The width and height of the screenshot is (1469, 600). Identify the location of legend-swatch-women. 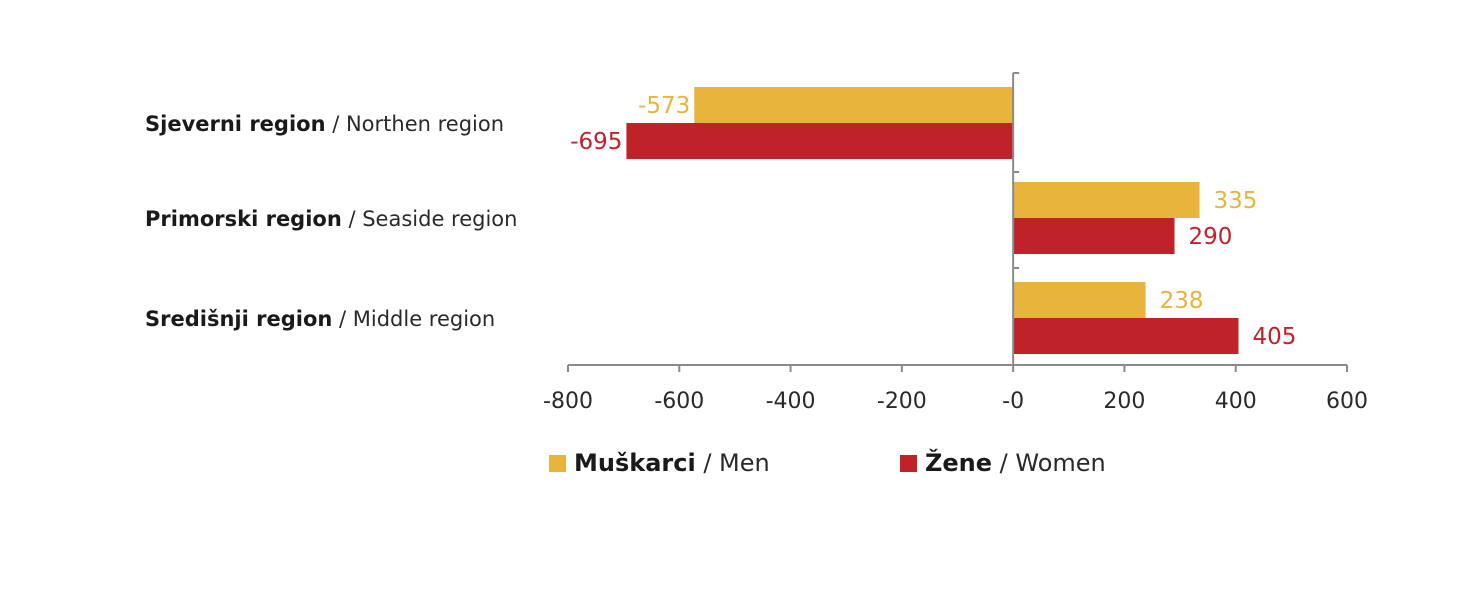
(908, 463).